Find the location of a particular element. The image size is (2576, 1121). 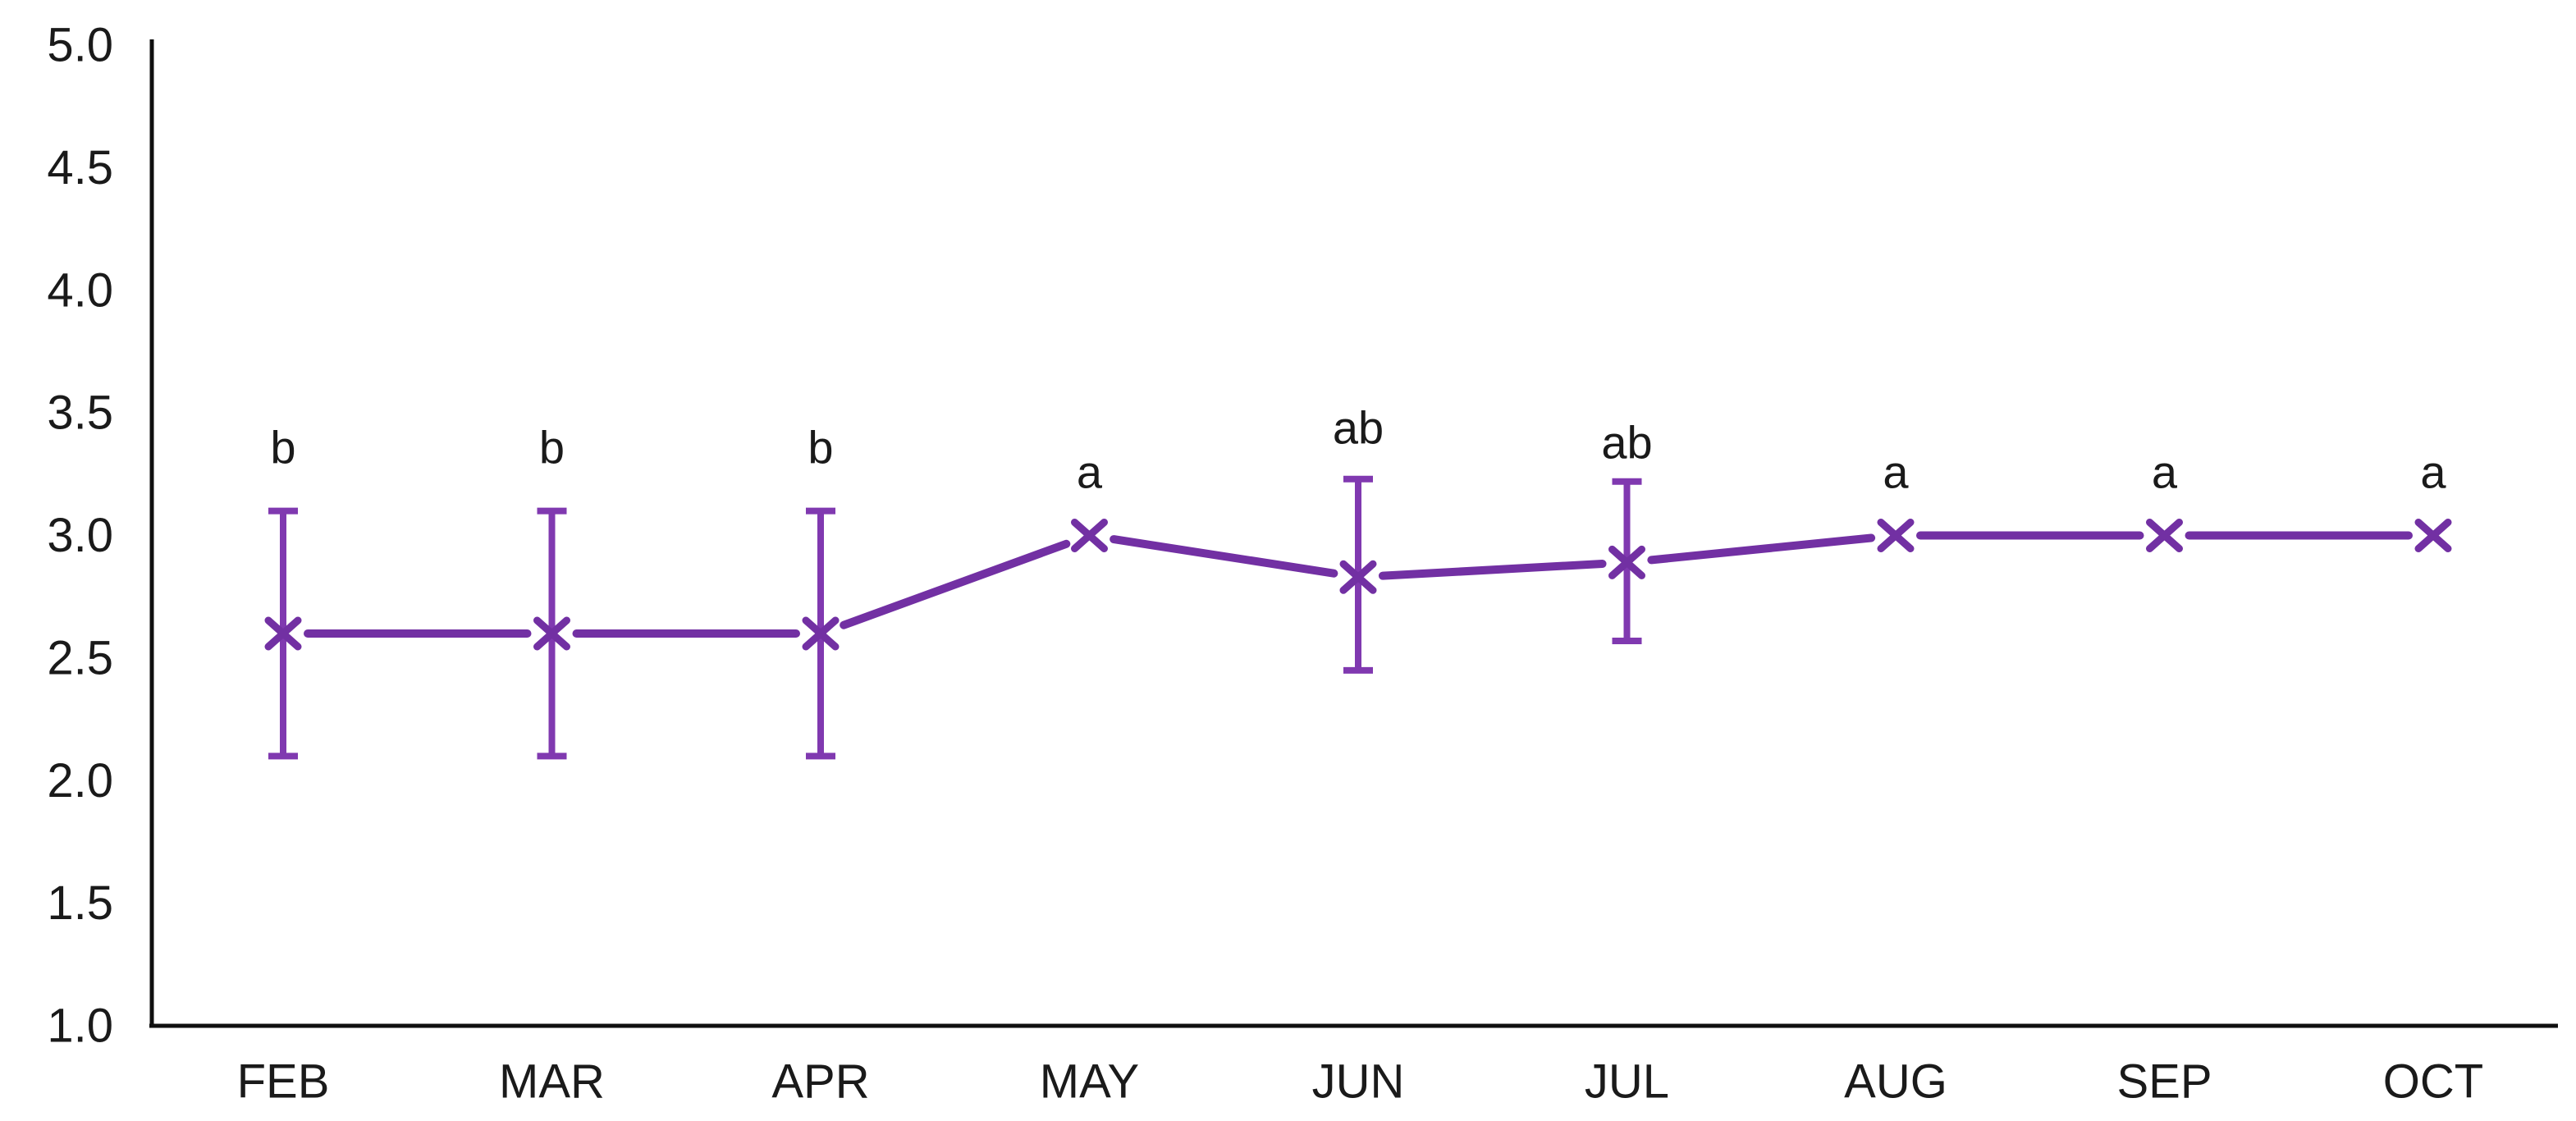

y-axis-tick-label: 2.5 is located at coordinates (80, 657).